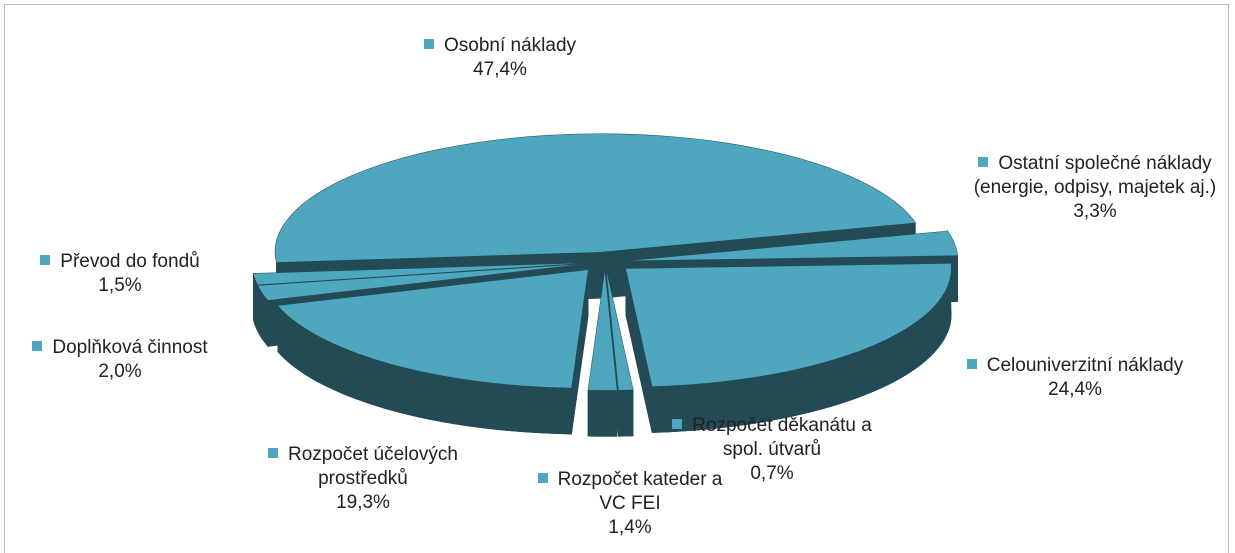 The width and height of the screenshot is (1235, 553). Describe the element at coordinates (510, 45) in the screenshot. I see `label-name: Osobní náklady` at that location.